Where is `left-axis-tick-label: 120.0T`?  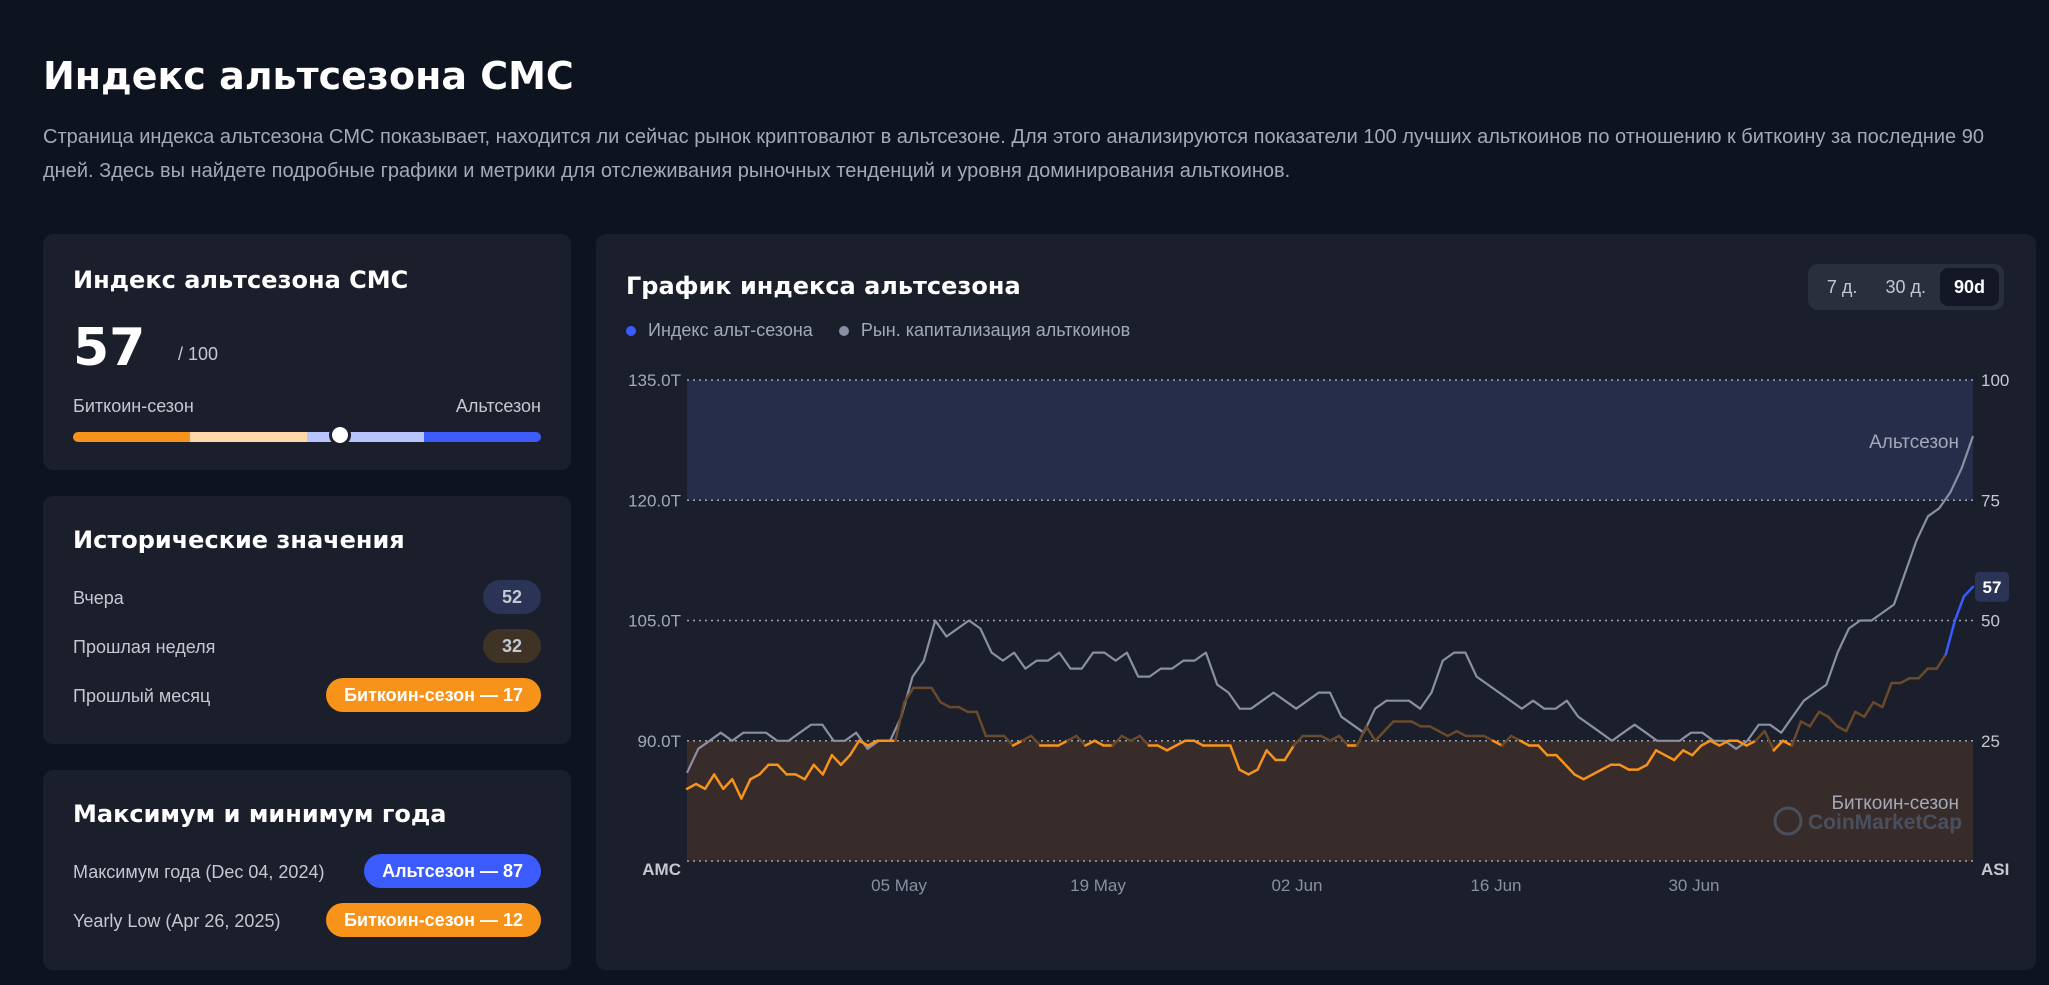
left-axis-tick-label: 120.0T is located at coordinates (654, 500).